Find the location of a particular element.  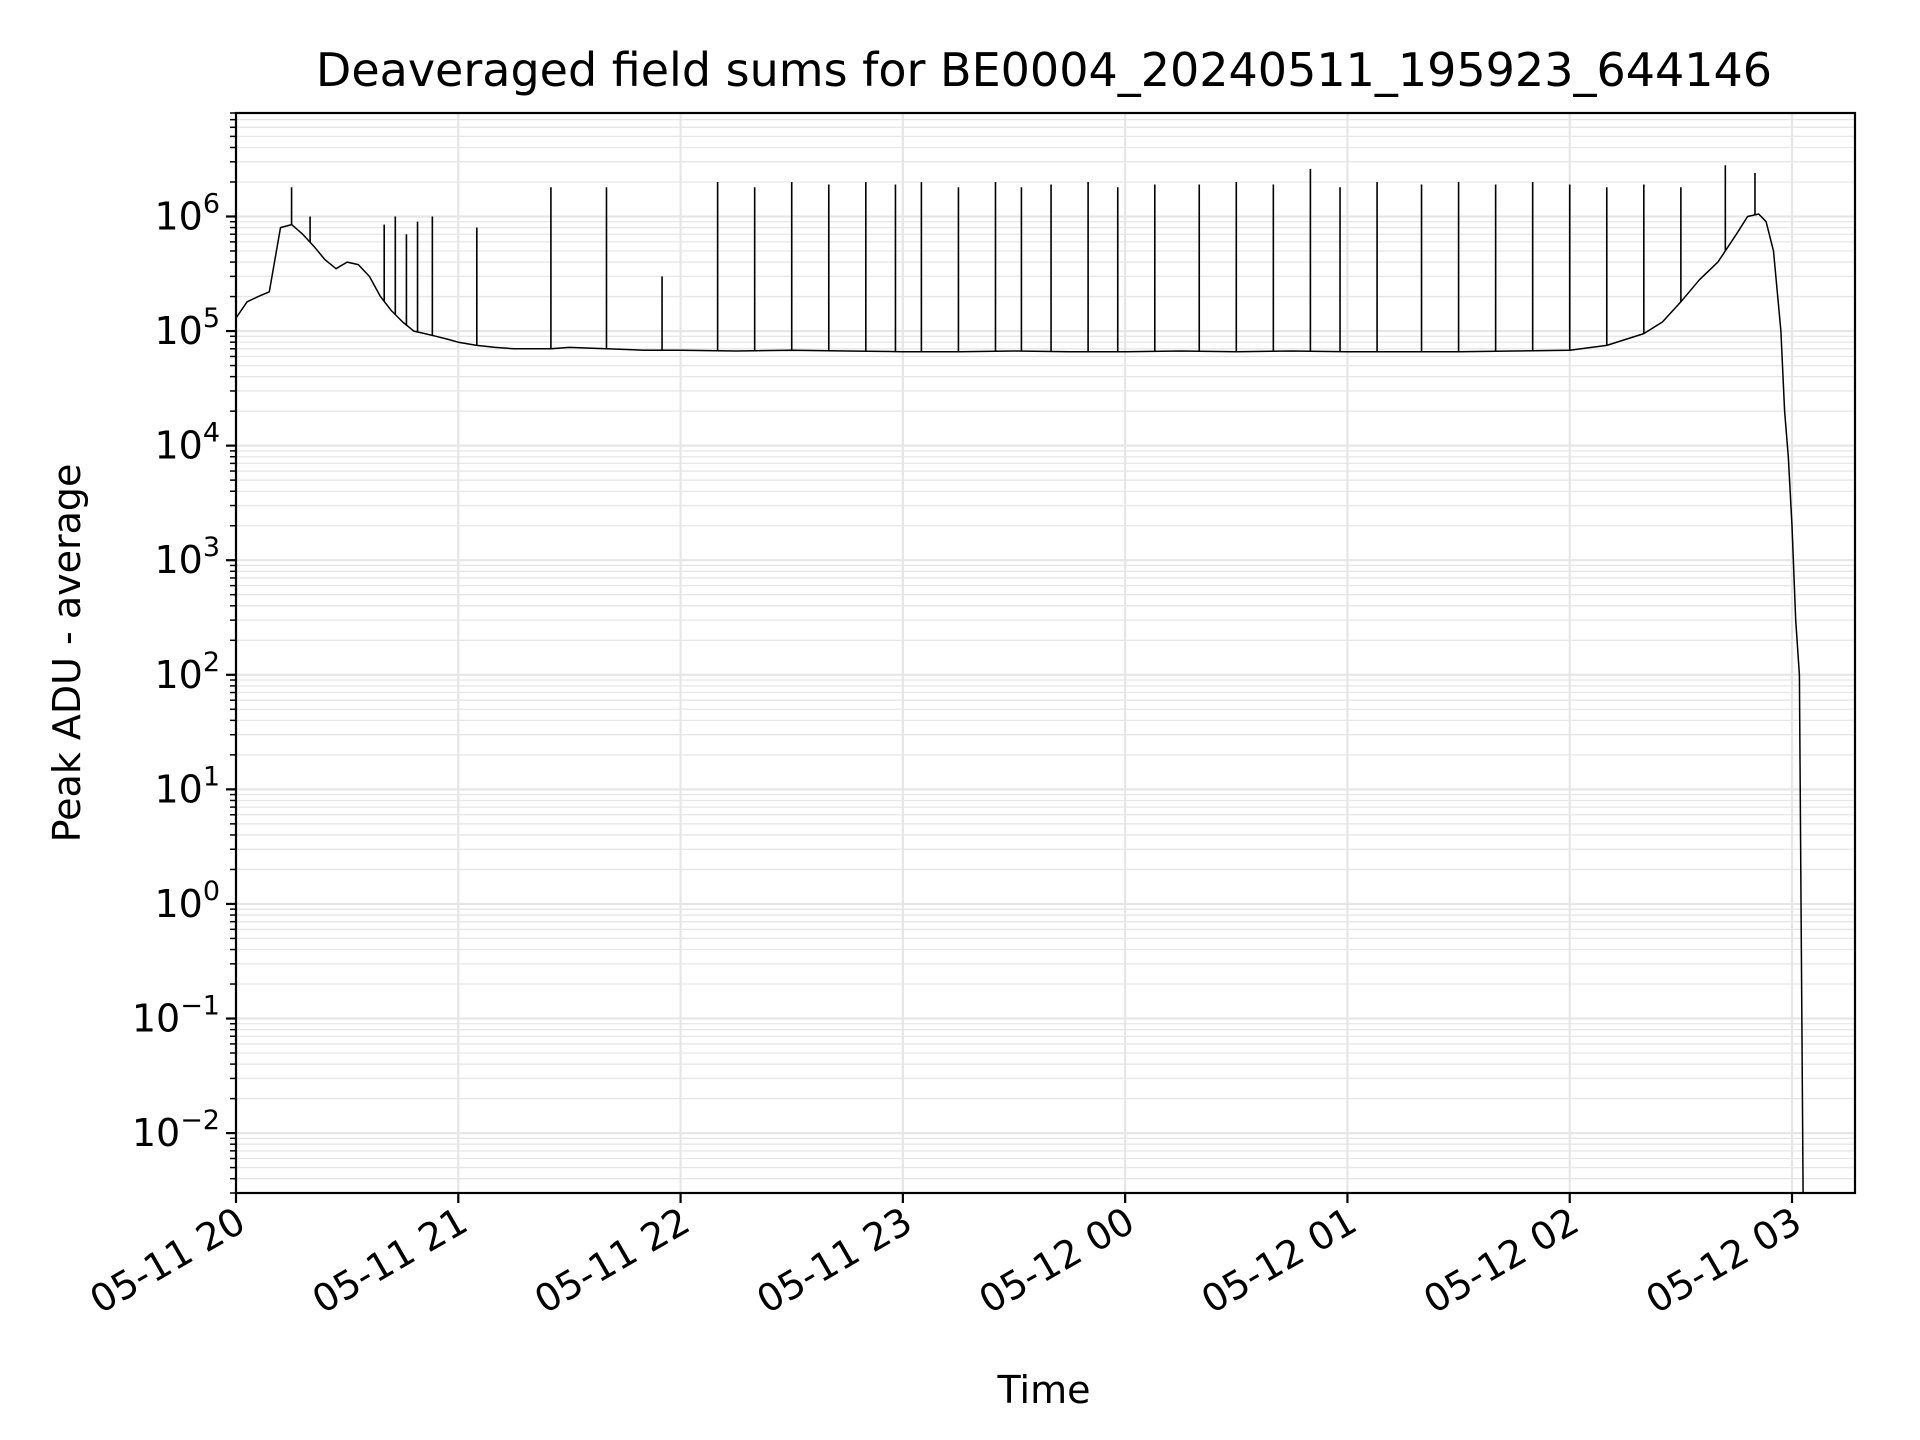

spike-marks is located at coordinates (1023, 258).